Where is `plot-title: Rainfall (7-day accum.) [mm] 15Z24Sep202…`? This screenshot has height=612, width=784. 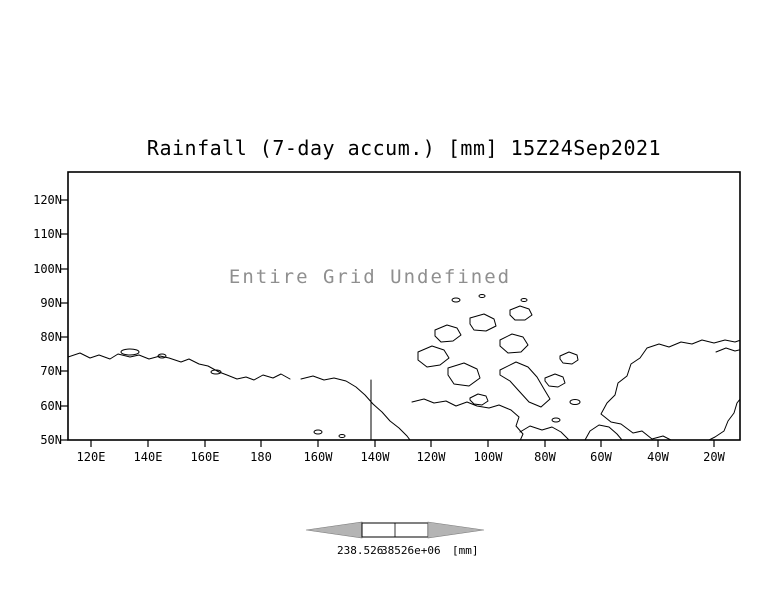
plot-title: Rainfall (7-day accum.) [mm] 15Z24Sep202… is located at coordinates (404, 148).